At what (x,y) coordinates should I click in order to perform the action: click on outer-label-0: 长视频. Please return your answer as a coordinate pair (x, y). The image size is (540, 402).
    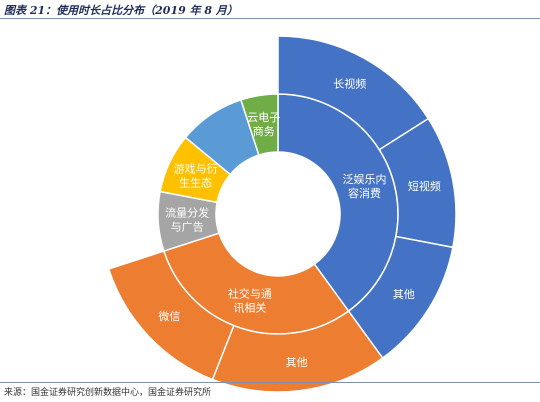
    Looking at the image, I should click on (349, 83).